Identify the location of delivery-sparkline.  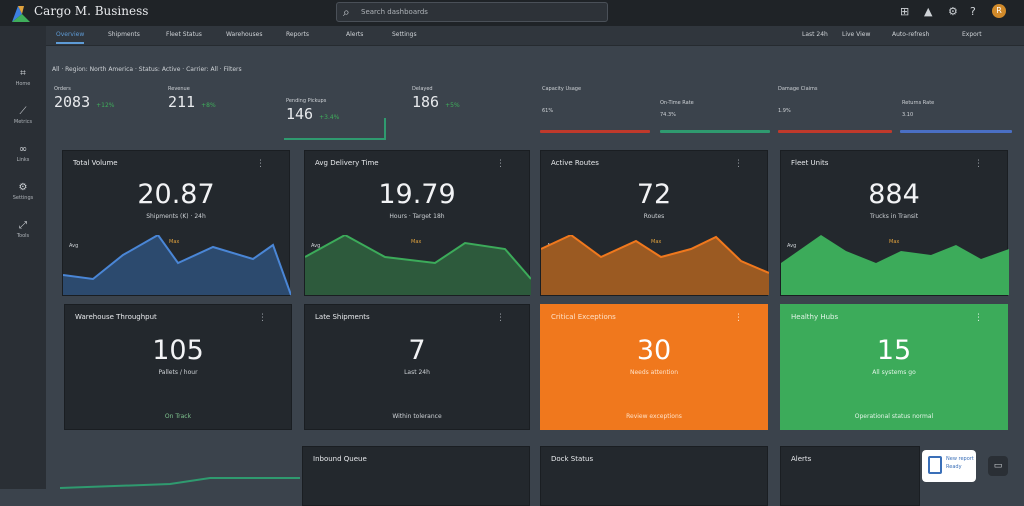
(418, 265).